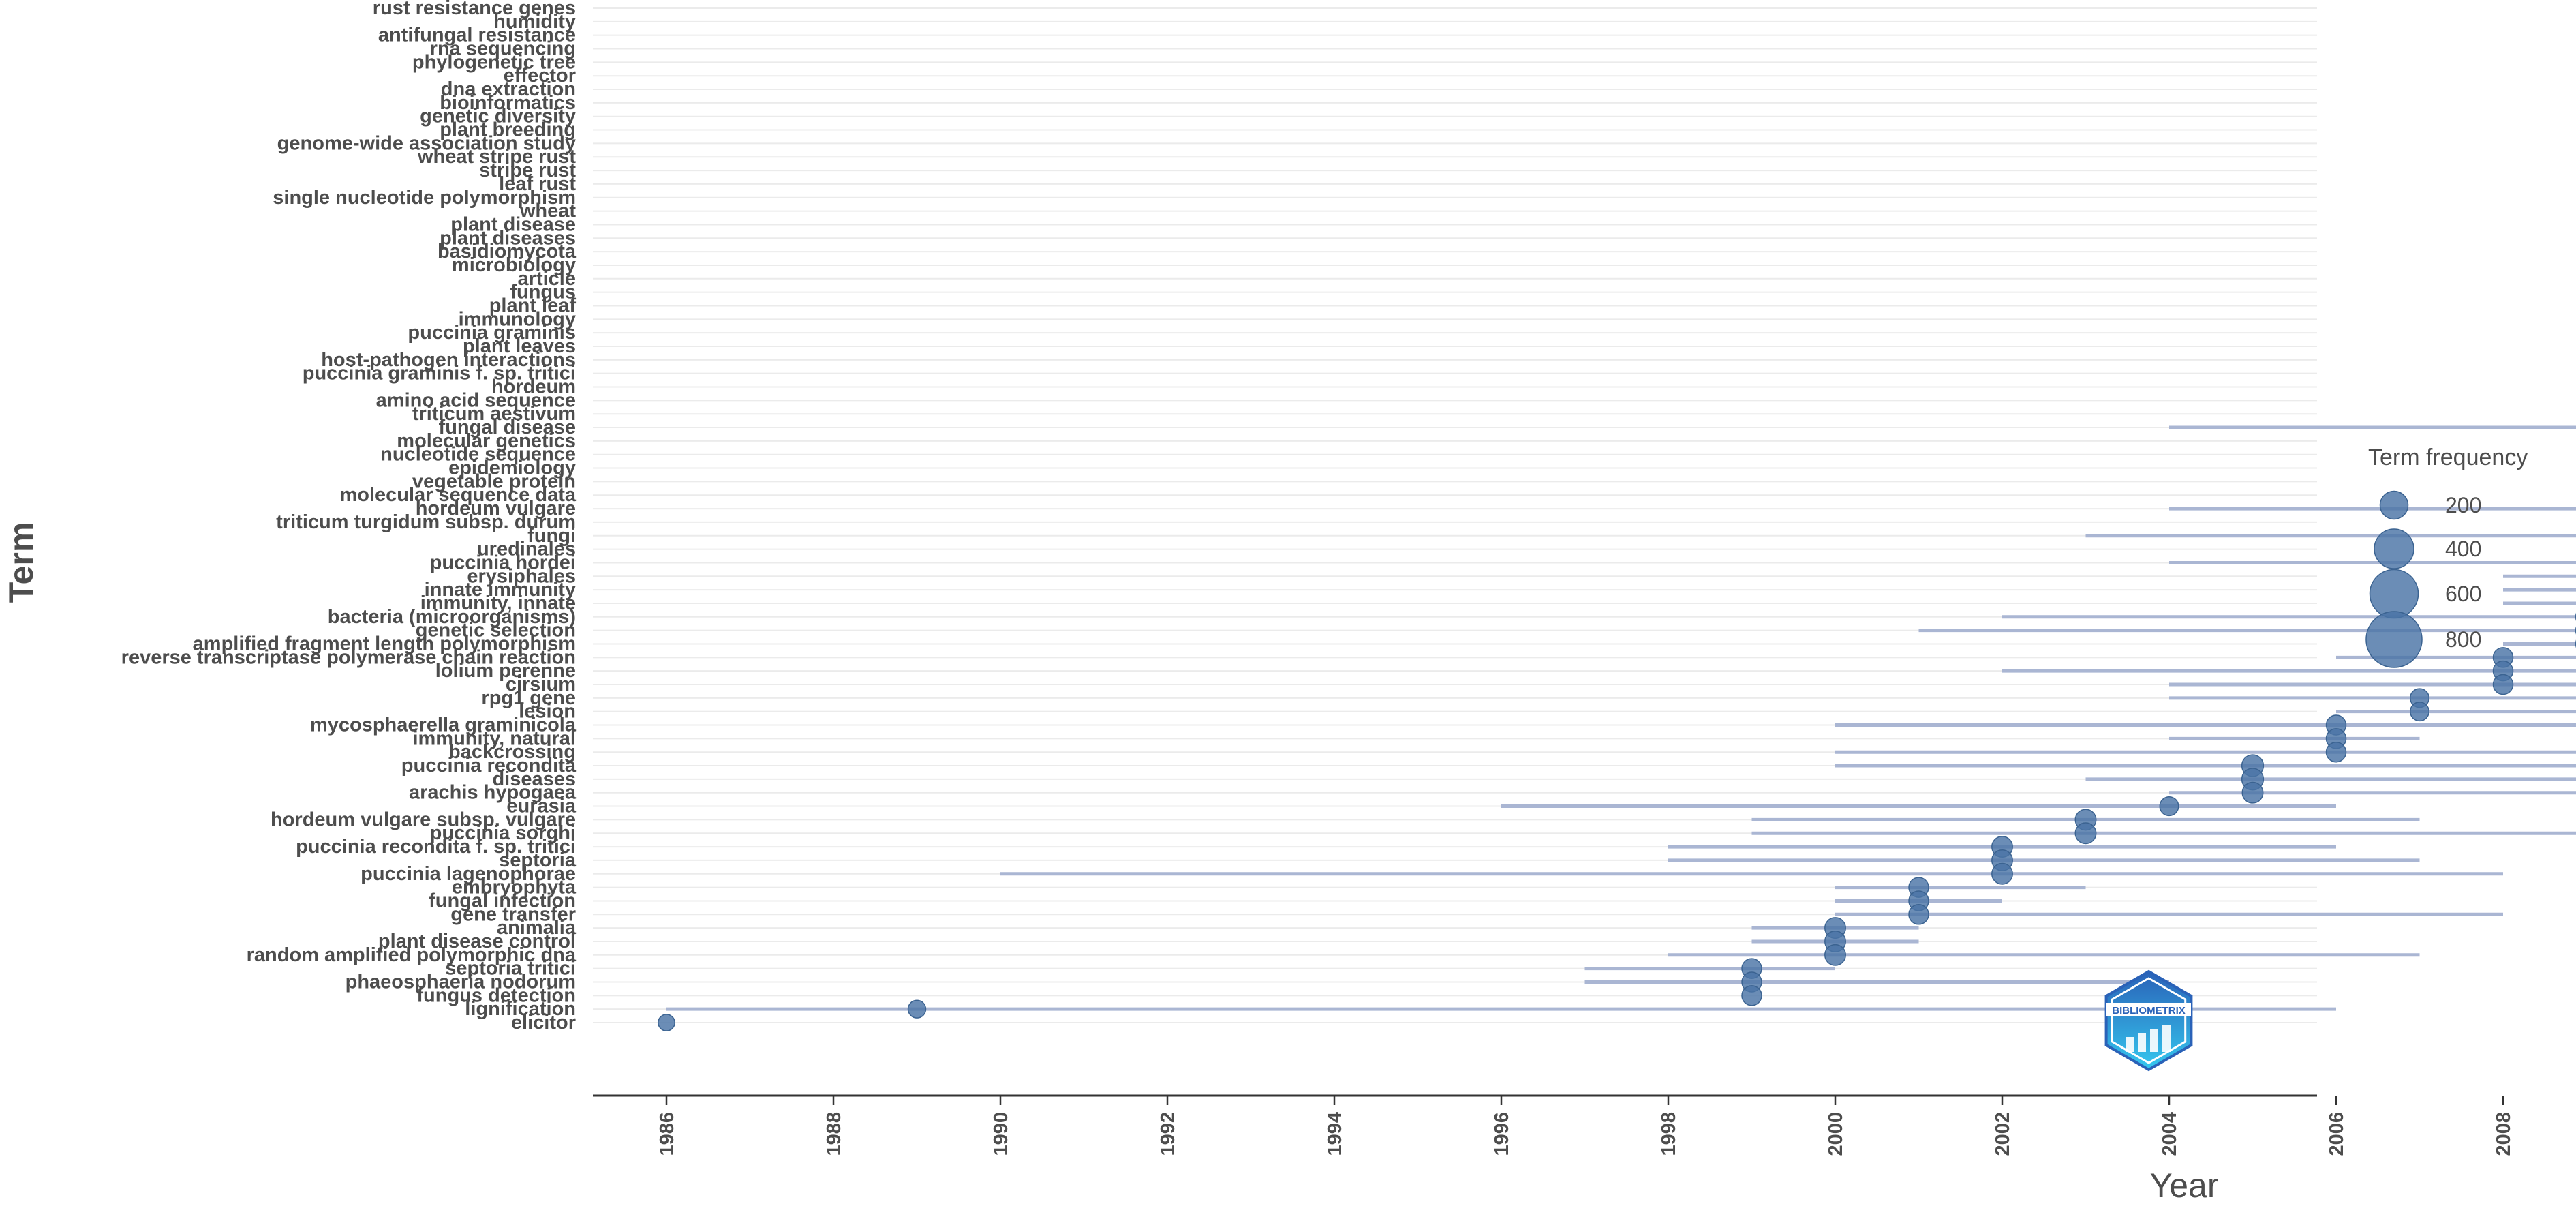 This screenshot has width=2576, height=1206. What do you see at coordinates (2504, 1134) in the screenshot?
I see `x-tick-label: 2008` at bounding box center [2504, 1134].